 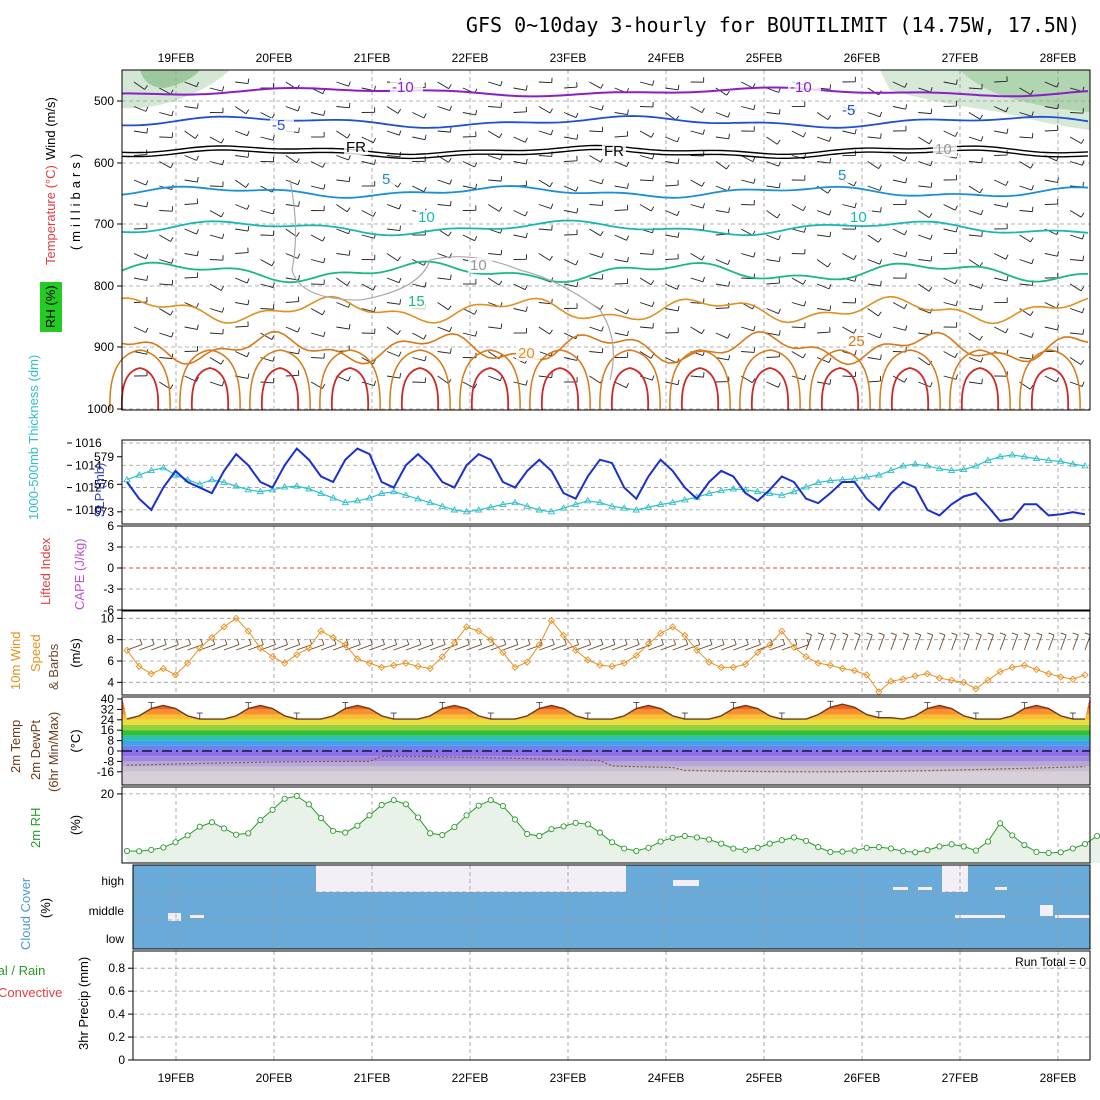 I want to click on cloud-gap, so click(x=197, y=916).